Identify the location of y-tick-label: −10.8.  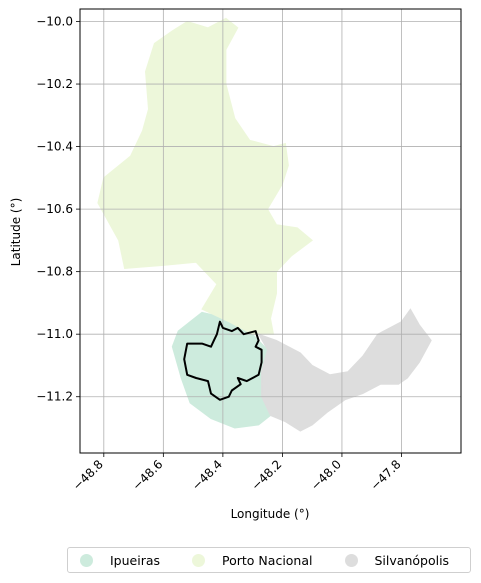
(54, 272).